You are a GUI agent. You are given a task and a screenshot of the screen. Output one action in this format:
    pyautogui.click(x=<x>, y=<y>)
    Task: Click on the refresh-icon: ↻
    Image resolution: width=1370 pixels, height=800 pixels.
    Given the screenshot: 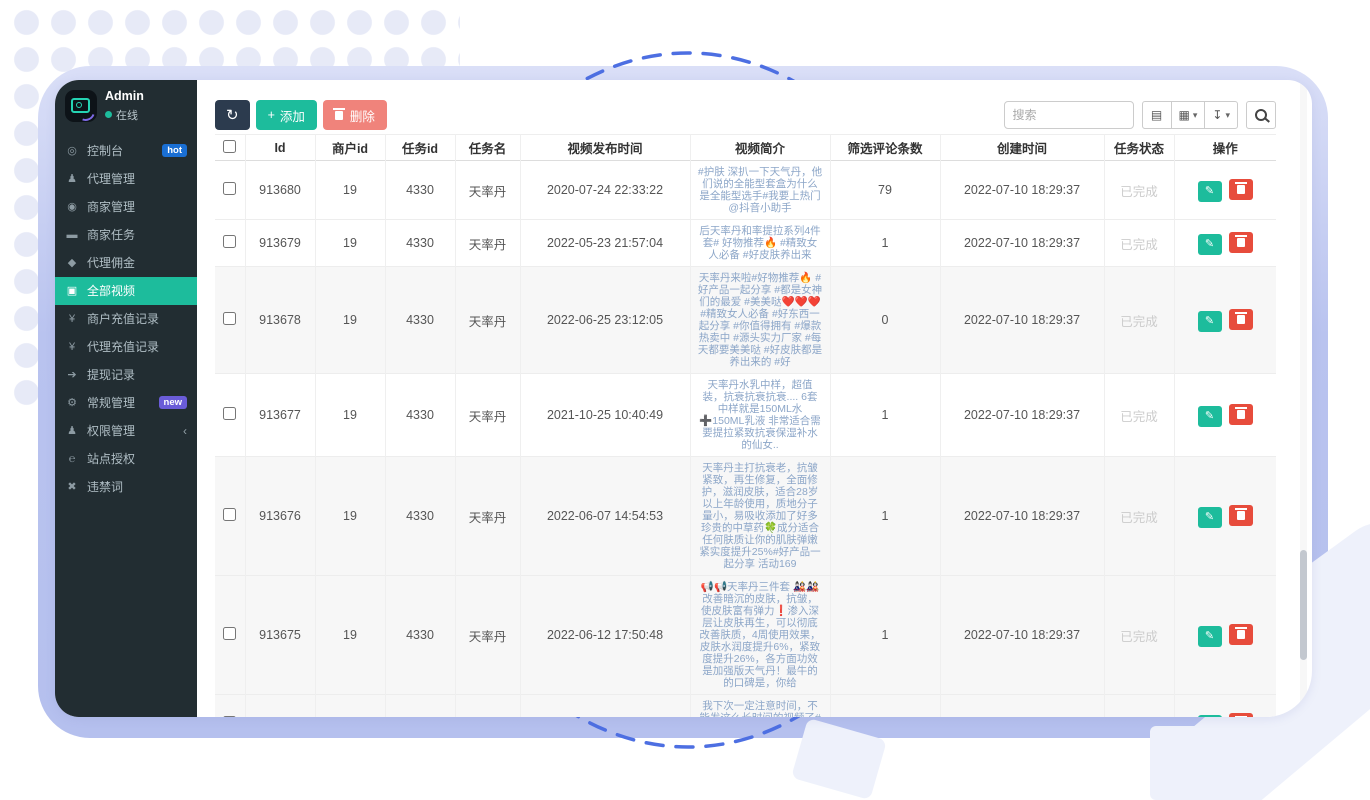 What is the action you would take?
    pyautogui.click(x=232, y=115)
    